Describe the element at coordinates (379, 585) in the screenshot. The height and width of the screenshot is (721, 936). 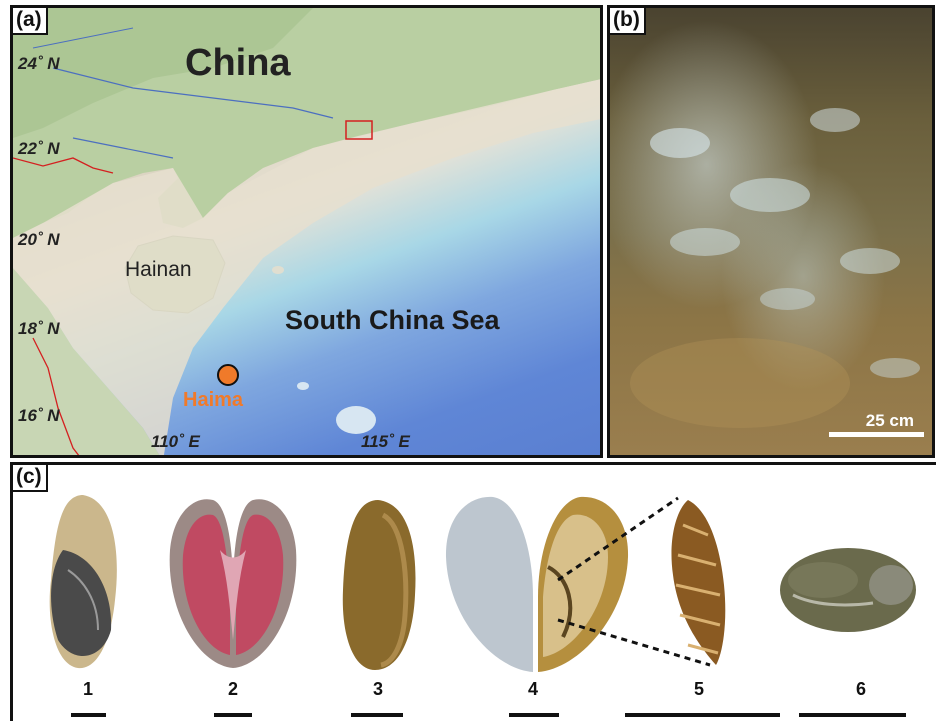
I see `specimen-3-image` at that location.